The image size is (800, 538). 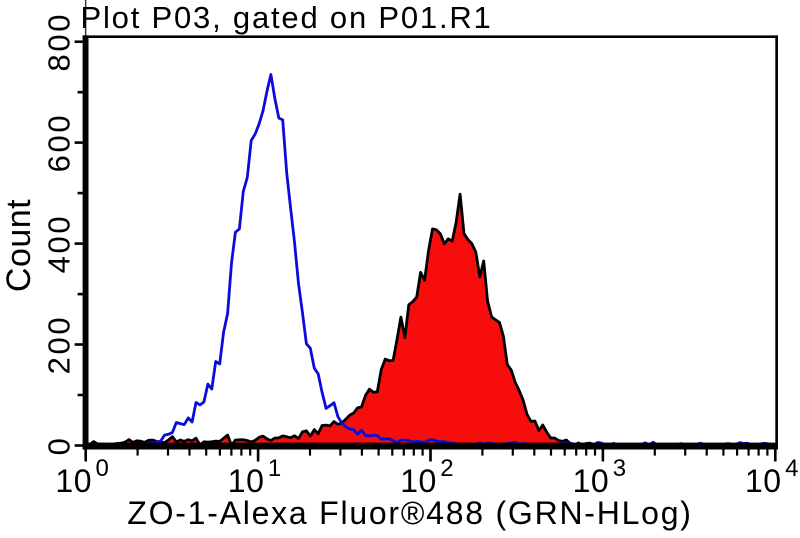 What do you see at coordinates (19, 245) in the screenshot?
I see `svg-text: Count` at bounding box center [19, 245].